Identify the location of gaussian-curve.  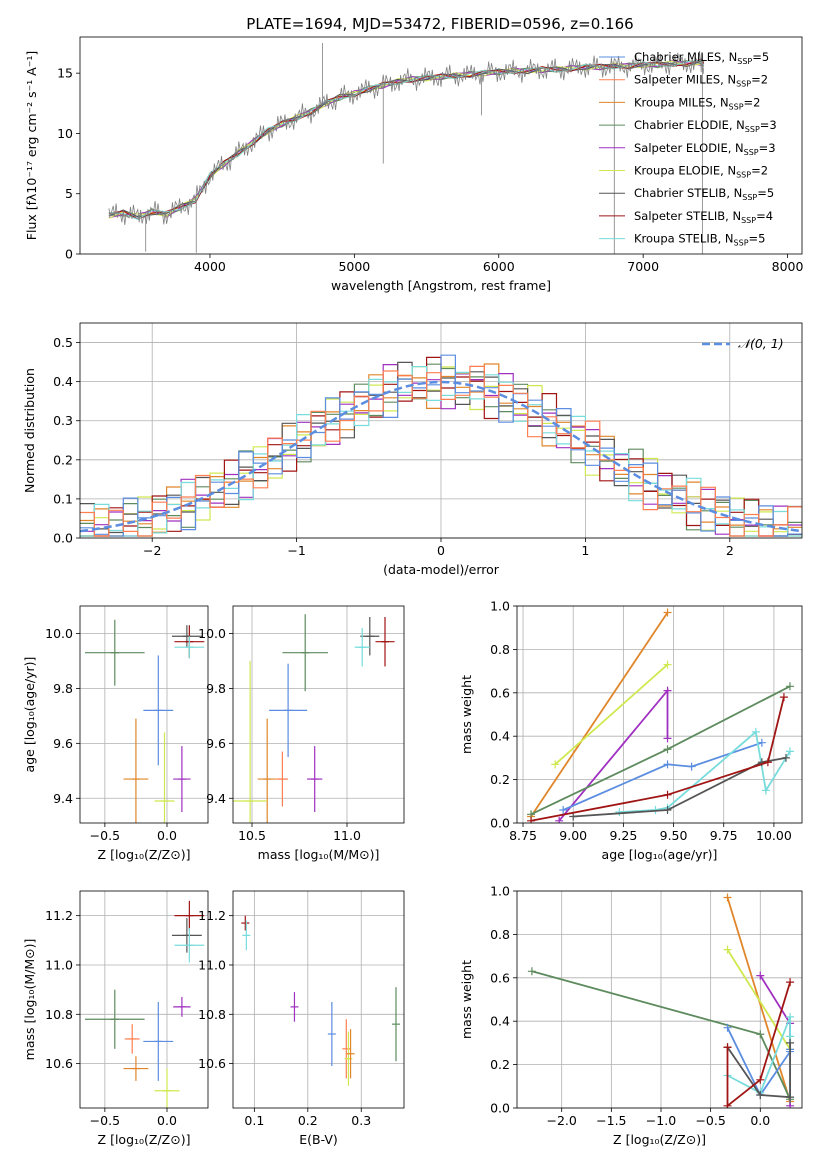
(441, 456).